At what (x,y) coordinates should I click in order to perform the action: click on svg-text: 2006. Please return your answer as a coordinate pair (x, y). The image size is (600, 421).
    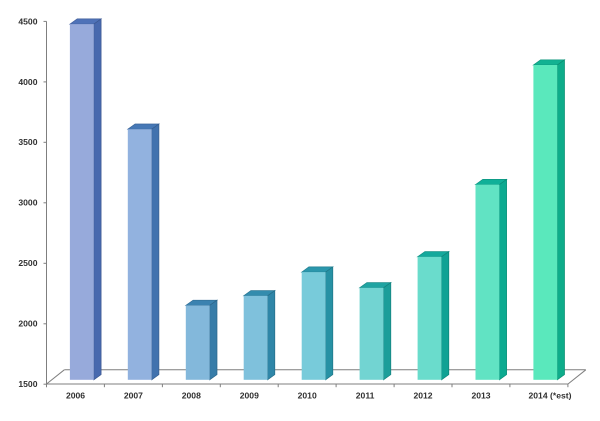
    Looking at the image, I should click on (75, 396).